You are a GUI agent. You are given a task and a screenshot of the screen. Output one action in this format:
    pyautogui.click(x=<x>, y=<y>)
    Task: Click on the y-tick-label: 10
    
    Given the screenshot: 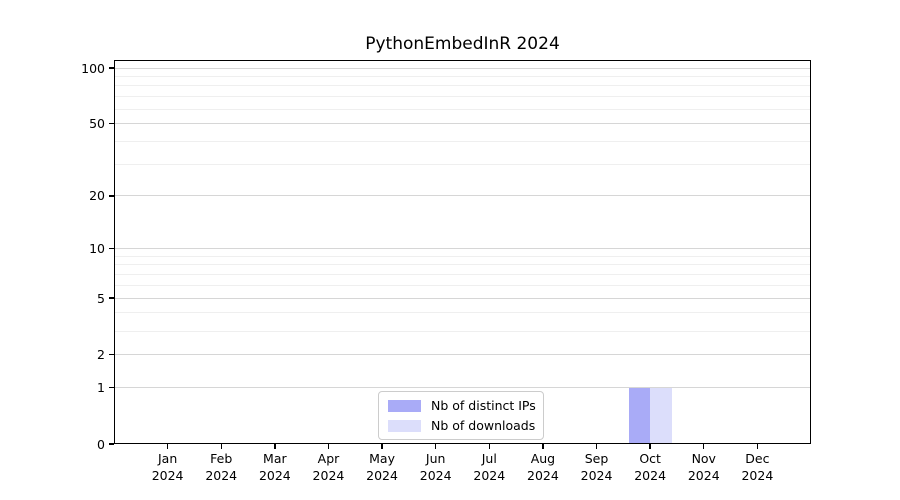 What is the action you would take?
    pyautogui.click(x=97, y=249)
    